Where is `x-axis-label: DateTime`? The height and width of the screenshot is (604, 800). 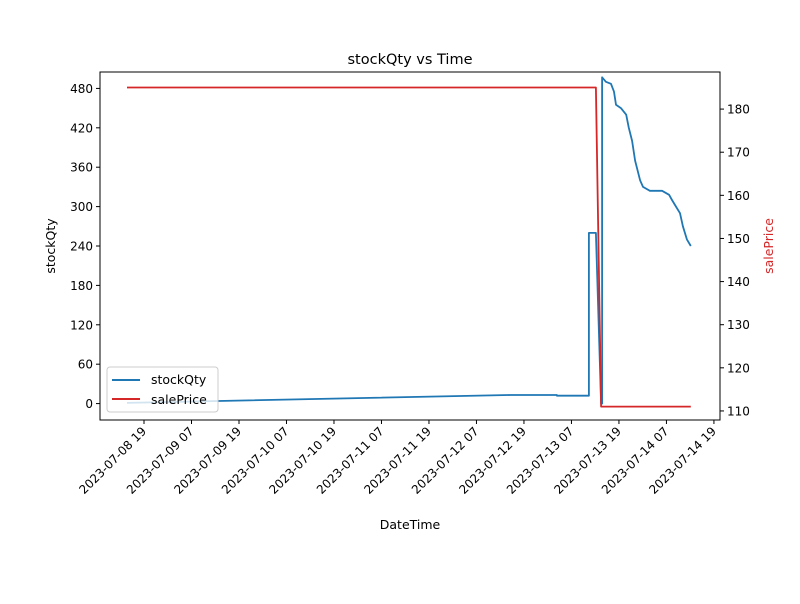
x-axis-label: DateTime is located at coordinates (410, 524).